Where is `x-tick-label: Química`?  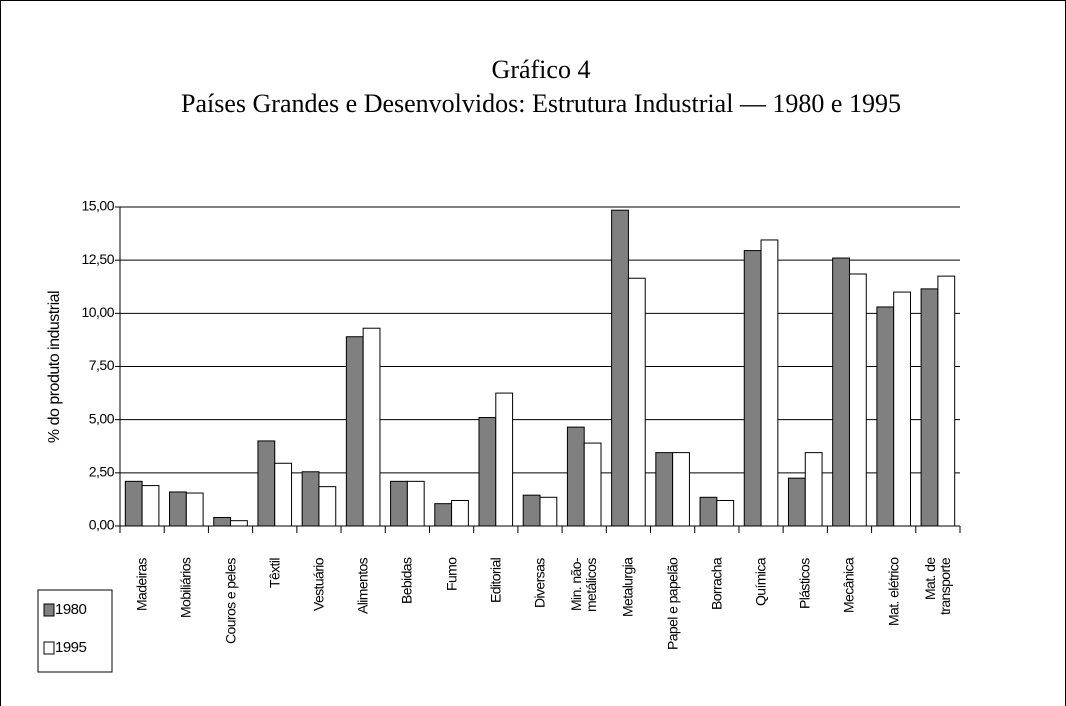
x-tick-label: Química is located at coordinates (760, 582).